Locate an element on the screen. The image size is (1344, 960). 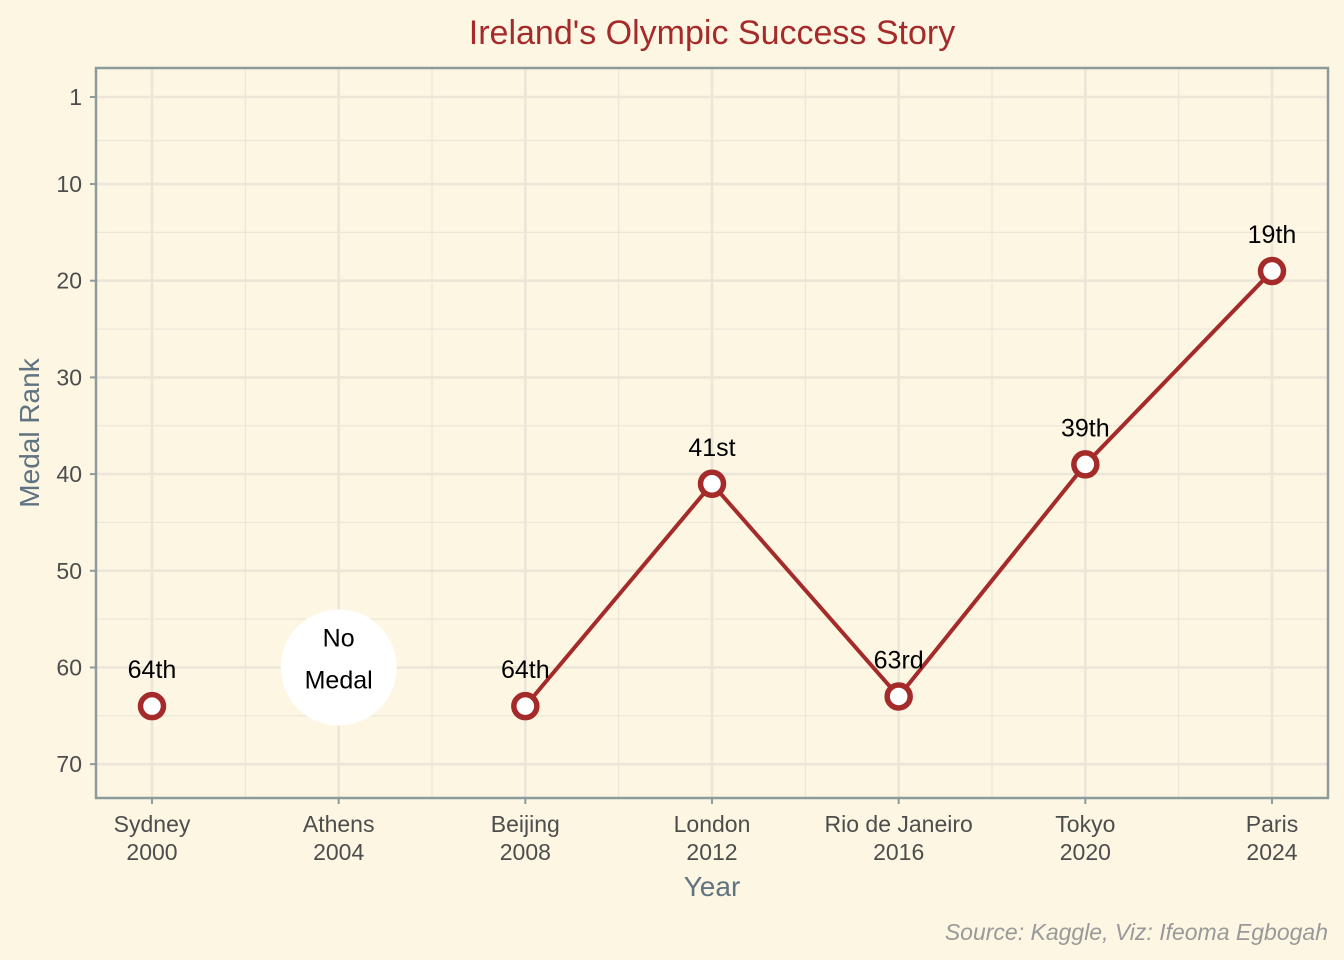
data-label: 39th is located at coordinates (1085, 428).